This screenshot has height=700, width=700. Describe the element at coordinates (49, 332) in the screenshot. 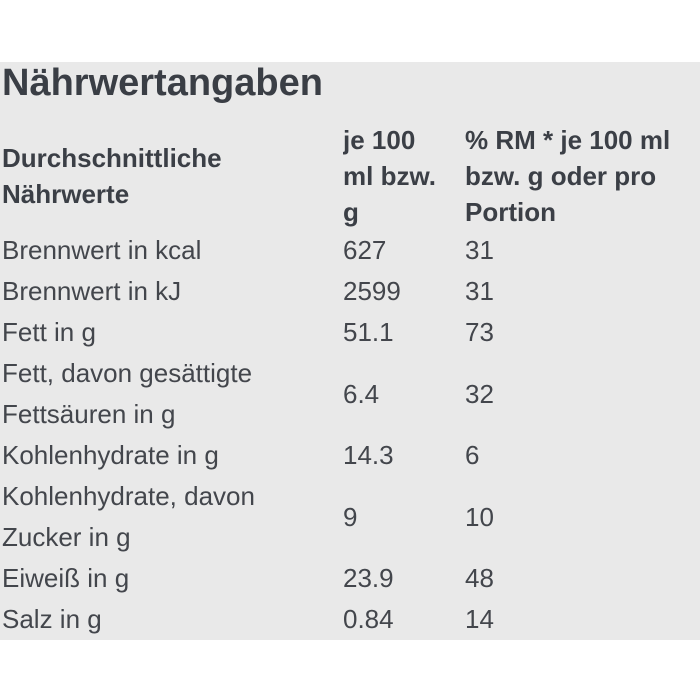

I see `row-label: Fett in g` at that location.